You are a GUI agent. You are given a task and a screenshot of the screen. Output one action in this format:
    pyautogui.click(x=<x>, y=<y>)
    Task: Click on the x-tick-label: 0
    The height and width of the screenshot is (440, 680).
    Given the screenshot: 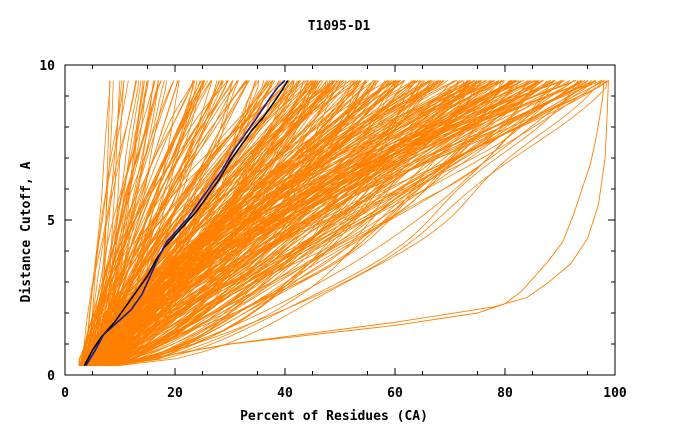 What is the action you would take?
    pyautogui.click(x=65, y=393)
    